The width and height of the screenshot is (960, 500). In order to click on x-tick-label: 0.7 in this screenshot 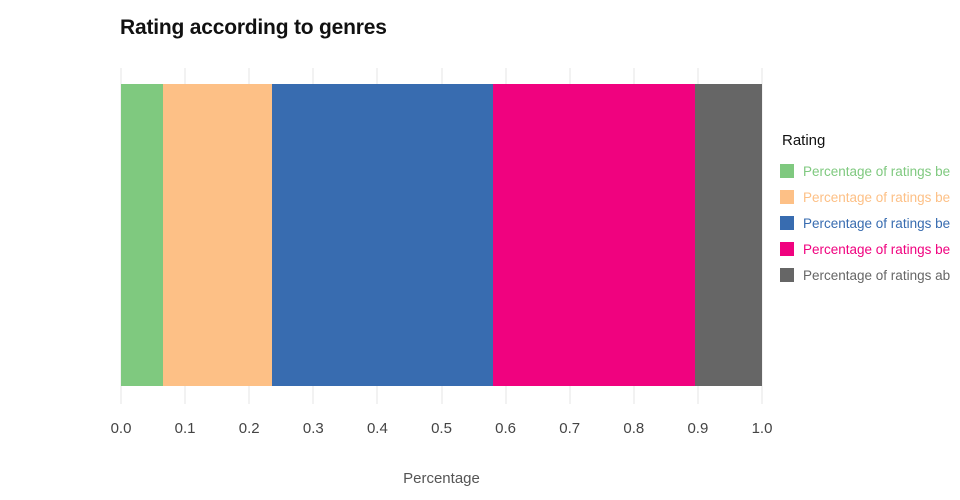, I will do `click(570, 428)`.